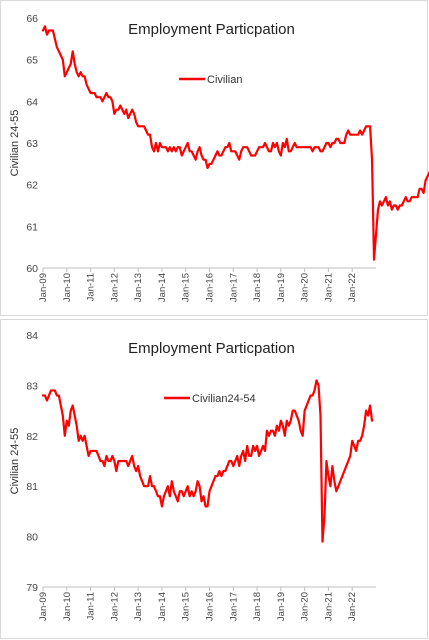 The image size is (429, 640). Describe the element at coordinates (32, 437) in the screenshot. I see `y-tick-label: 82` at that location.